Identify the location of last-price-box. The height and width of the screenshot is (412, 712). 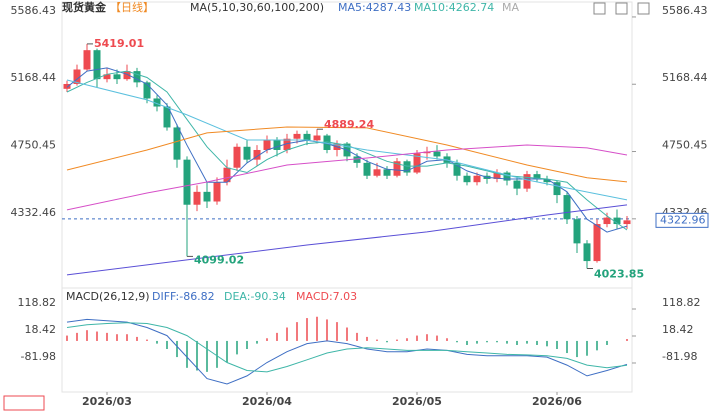
(682, 220).